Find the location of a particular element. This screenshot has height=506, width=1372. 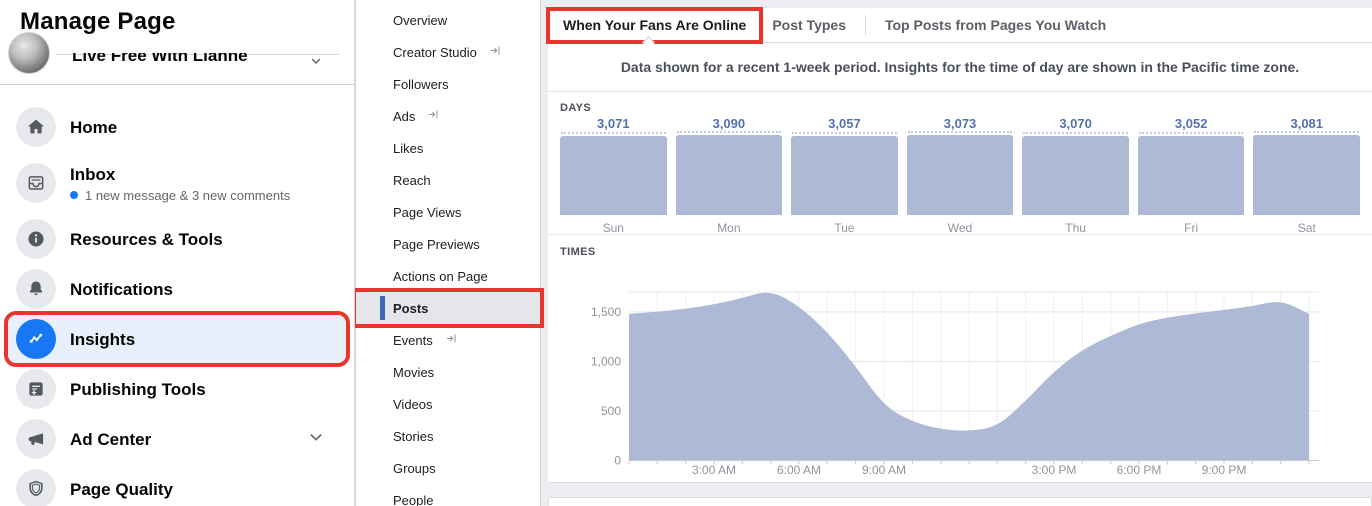

tab-top-posts-from-pages-you-watch: Top Posts from Pages You Watch is located at coordinates (995, 25).